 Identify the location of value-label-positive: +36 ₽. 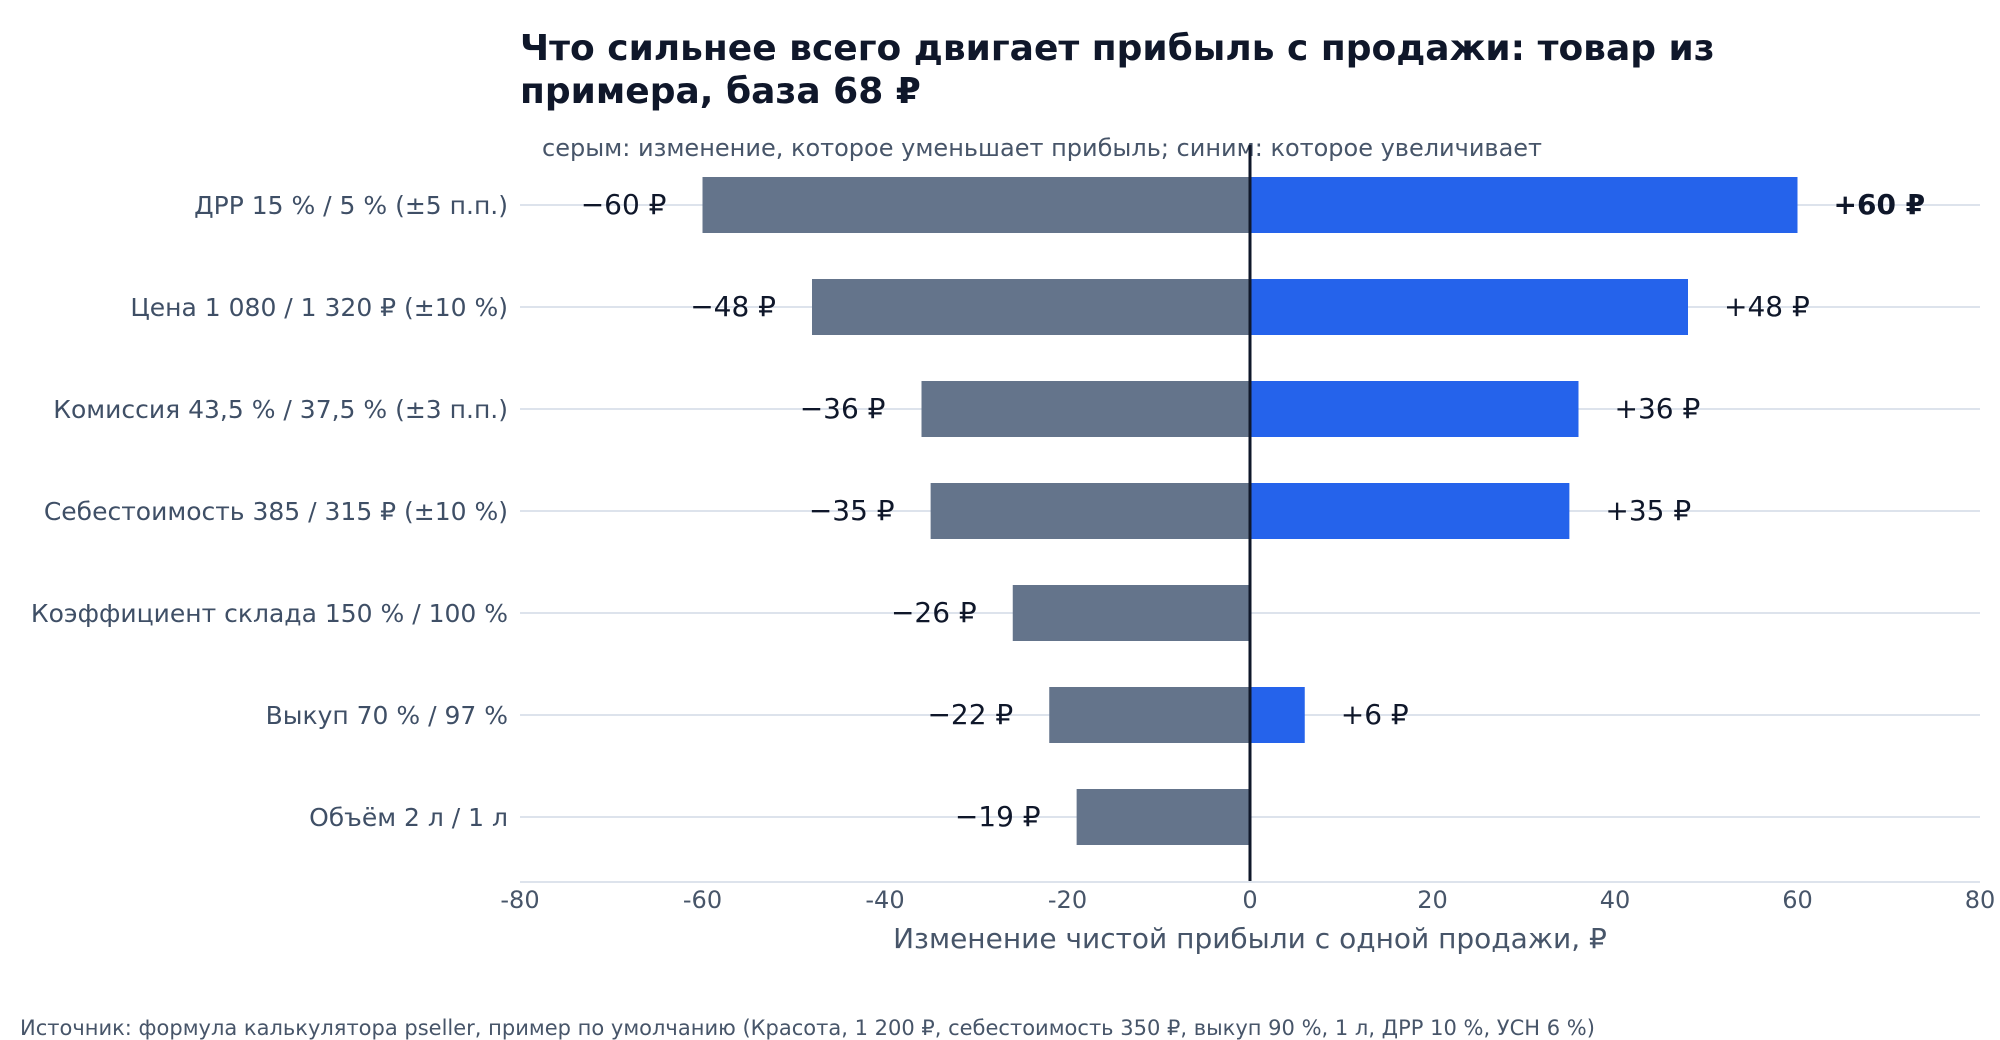
(1658, 408).